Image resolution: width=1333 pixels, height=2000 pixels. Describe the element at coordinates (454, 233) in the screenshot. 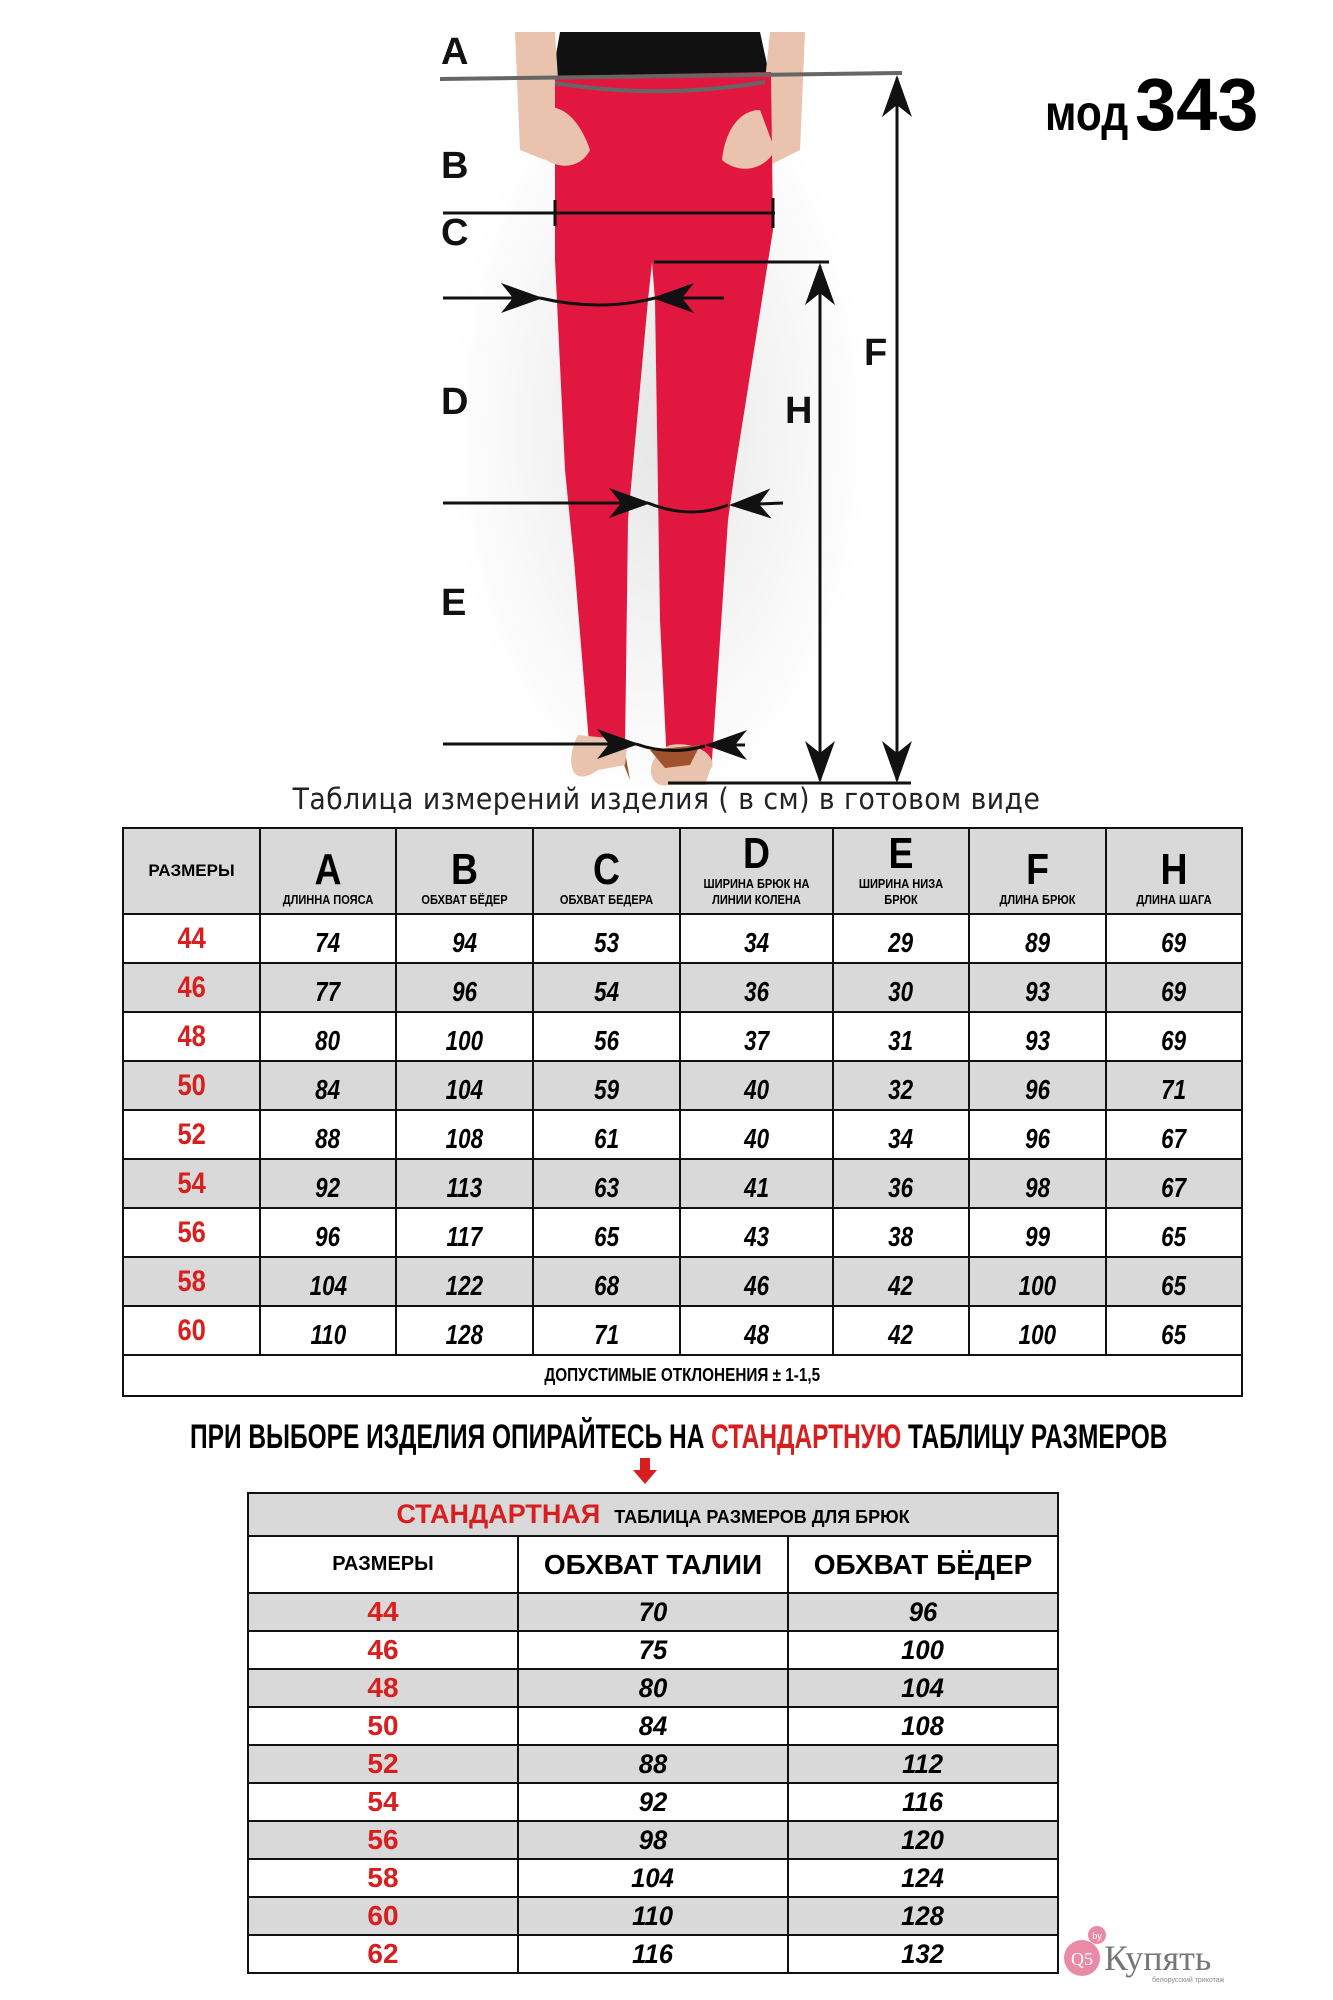

I see `label-c: C` at that location.